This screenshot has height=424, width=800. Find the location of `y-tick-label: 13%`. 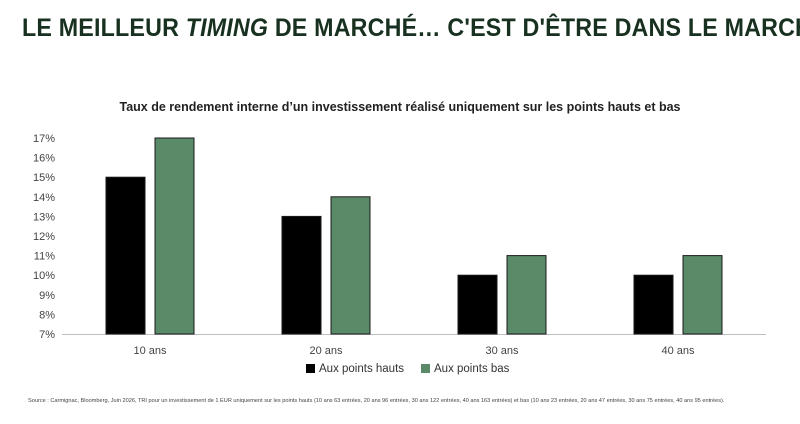

y-tick-label: 13% is located at coordinates (44, 217).